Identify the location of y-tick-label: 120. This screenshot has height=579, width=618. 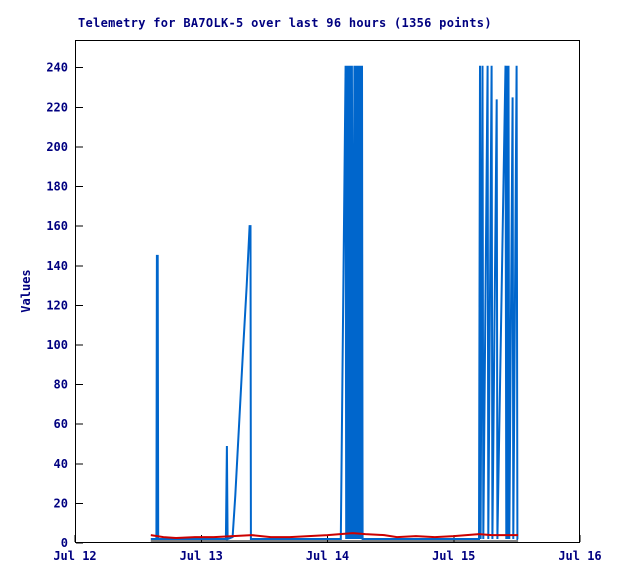
(57, 305).